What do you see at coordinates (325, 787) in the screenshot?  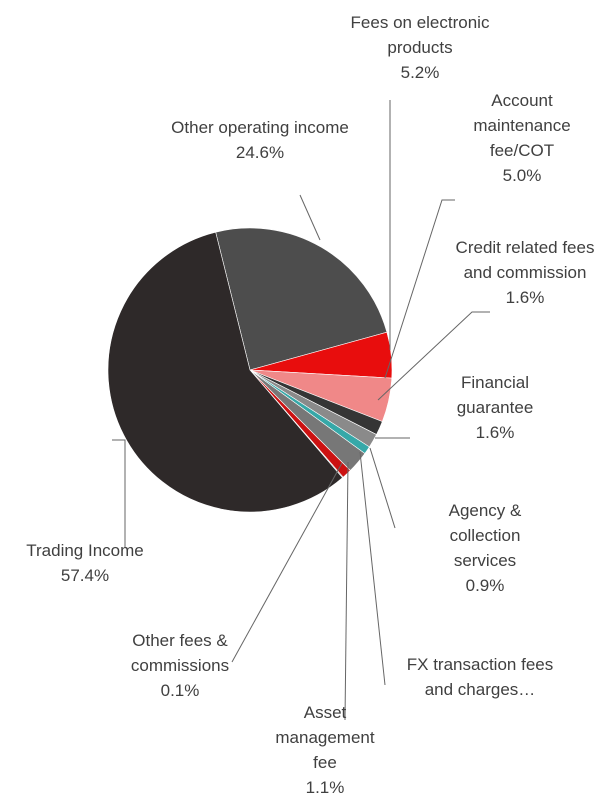 I see `value-label: 1.1%` at bounding box center [325, 787].